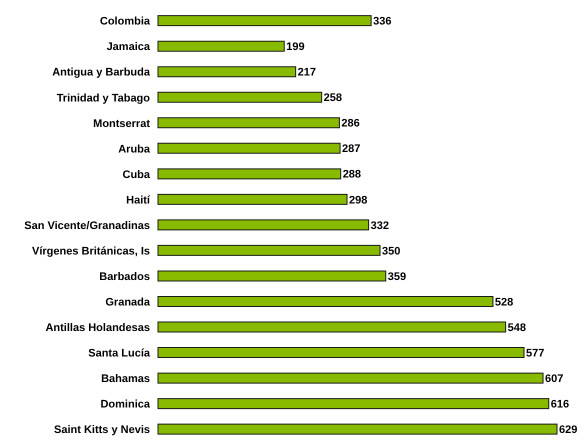 The image size is (587, 442). What do you see at coordinates (535, 353) in the screenshot?
I see `data-label: 577` at bounding box center [535, 353].